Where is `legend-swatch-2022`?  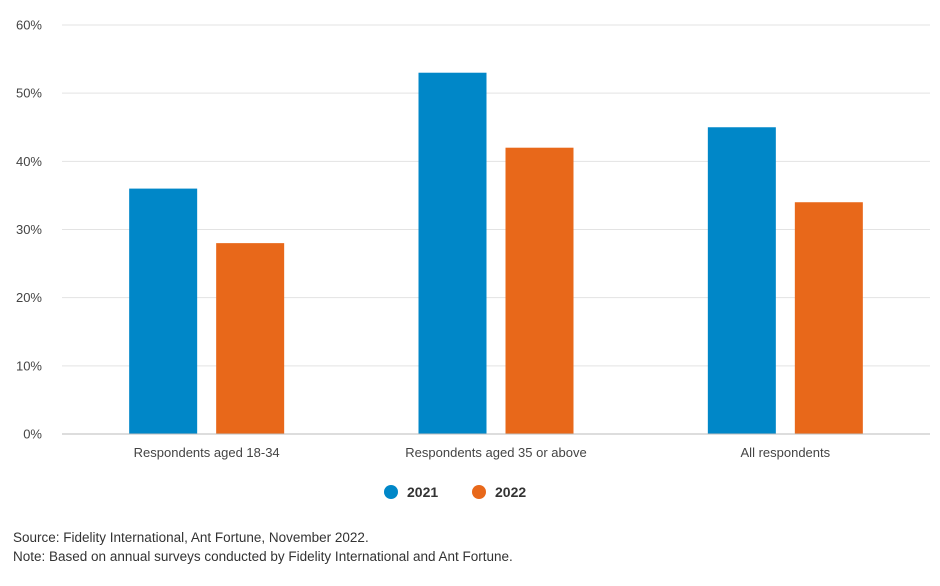 legend-swatch-2022 is located at coordinates (479, 492).